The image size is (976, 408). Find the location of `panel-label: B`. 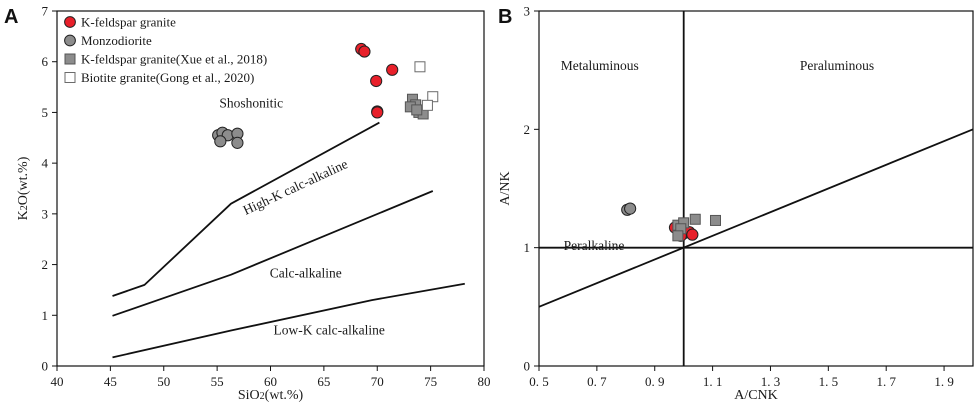

panel-label: B is located at coordinates (505, 17).